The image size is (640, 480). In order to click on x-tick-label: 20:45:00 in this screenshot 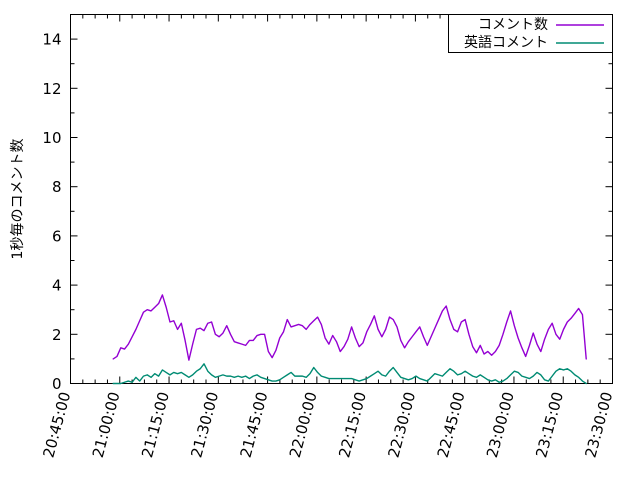, I will do `click(57, 425)`.